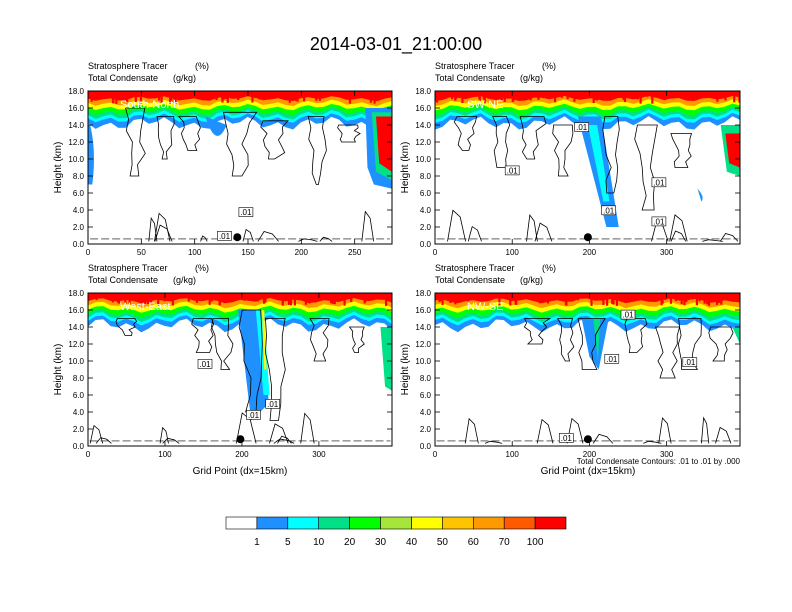  I want to click on tracer-field, so click(240, 369).